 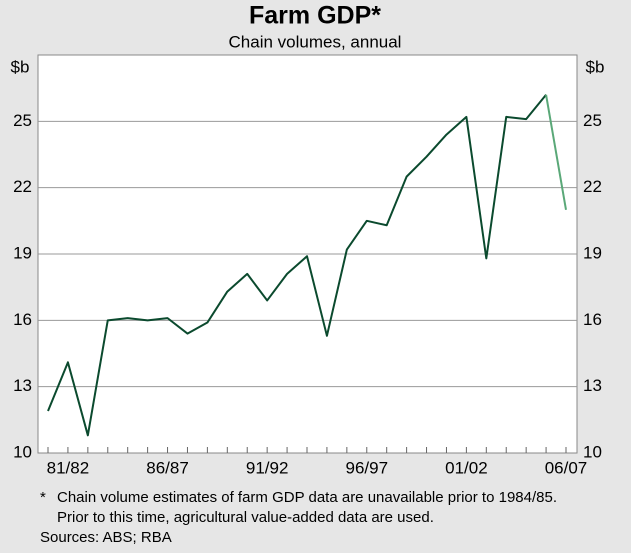 I want to click on y2-unit: $b, so click(x=595, y=66).